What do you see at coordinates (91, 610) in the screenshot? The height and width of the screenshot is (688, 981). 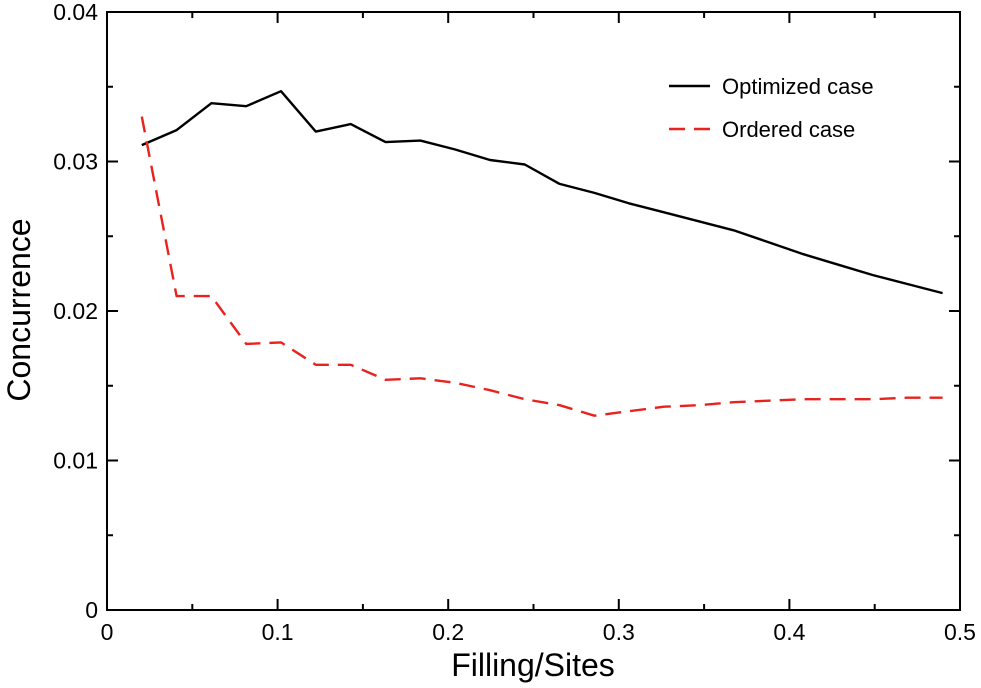 I see `y-tick-label: 0` at bounding box center [91, 610].